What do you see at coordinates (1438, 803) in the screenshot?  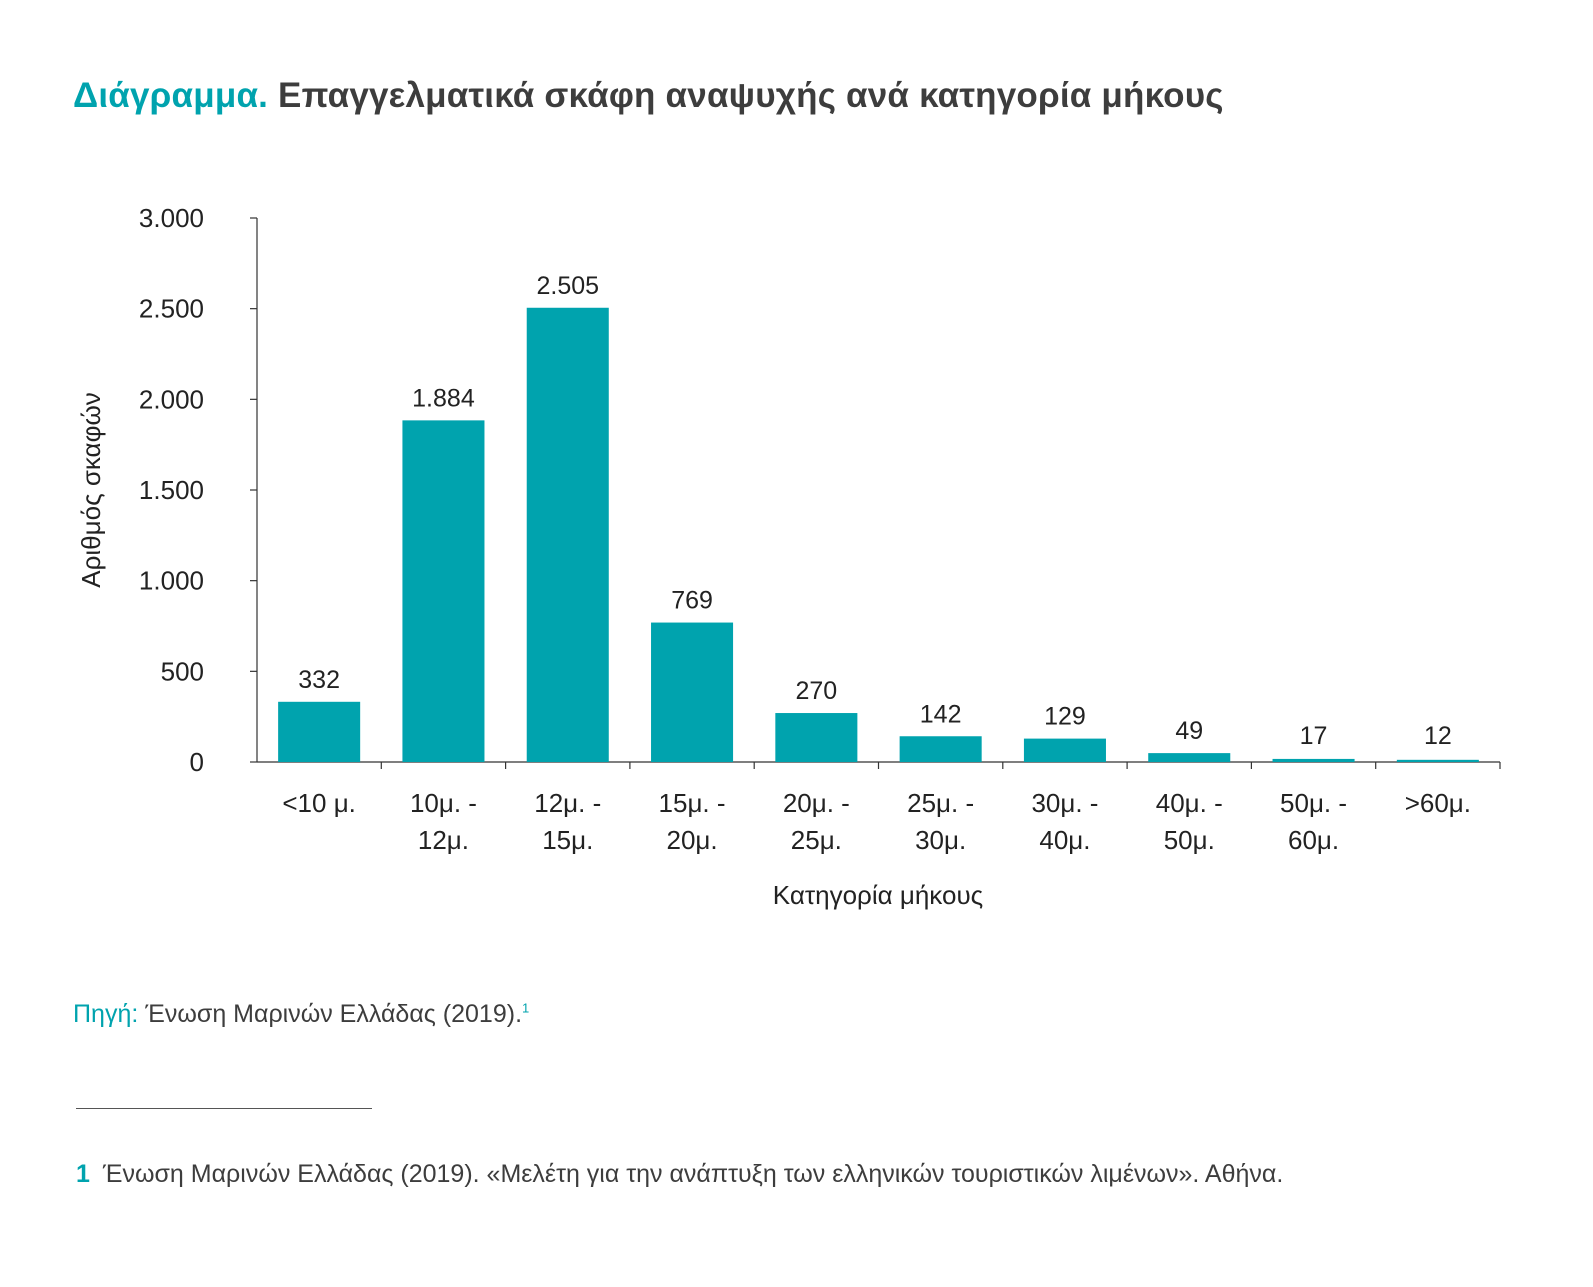 I see `x-tick-label: >60μ.` at bounding box center [1438, 803].